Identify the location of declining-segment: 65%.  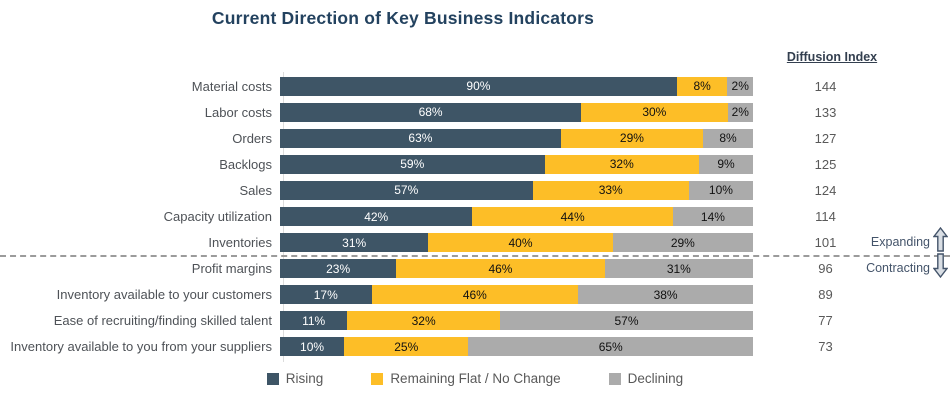
(611, 347).